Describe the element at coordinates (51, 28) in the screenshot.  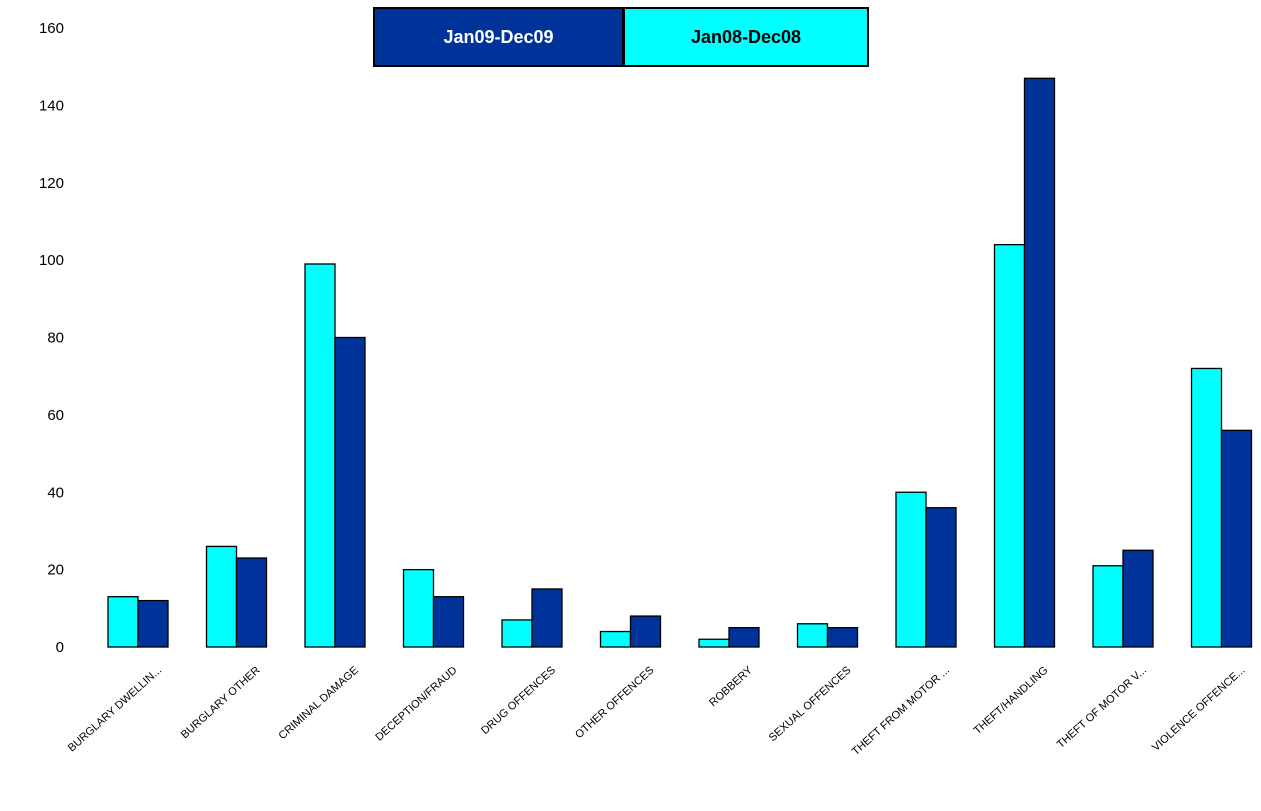
I see `y-tick-label: 160` at that location.